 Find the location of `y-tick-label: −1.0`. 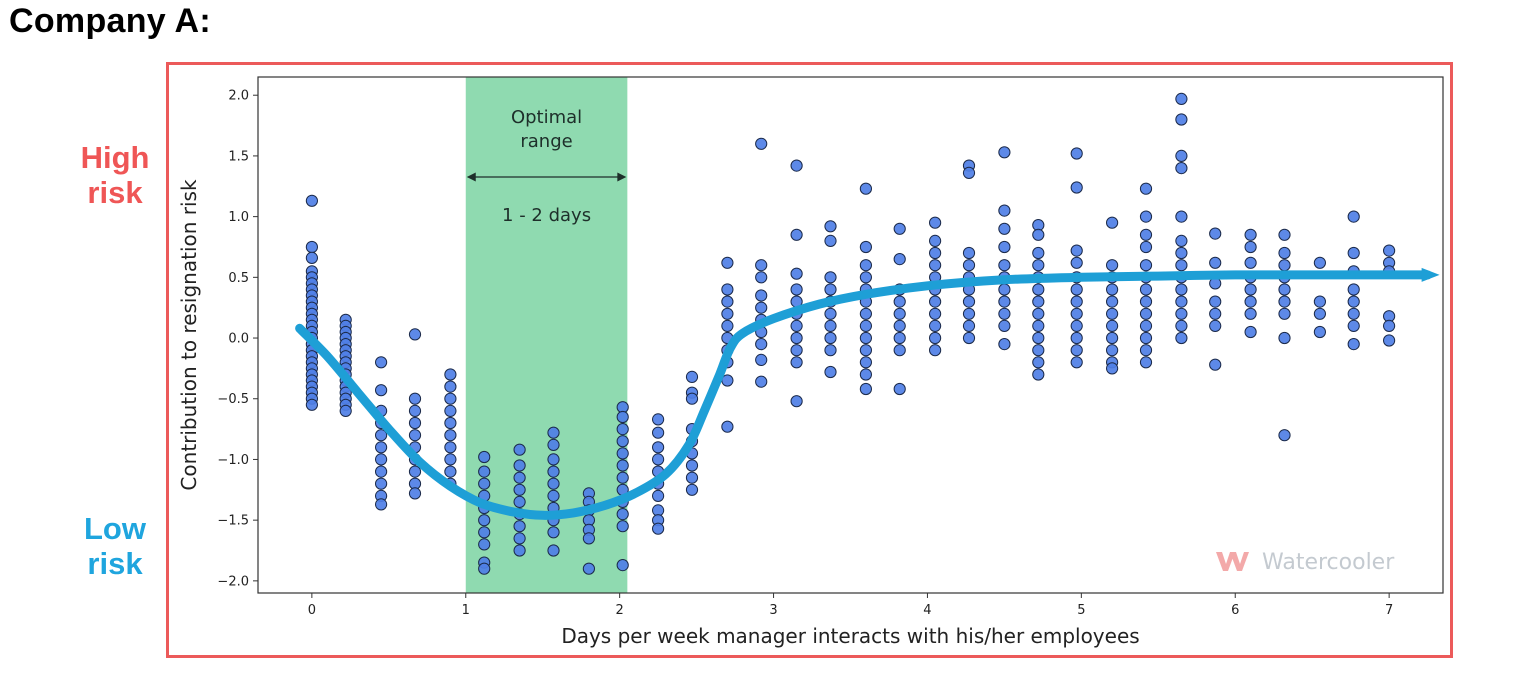

y-tick-label: −1.0 is located at coordinates (233, 460).